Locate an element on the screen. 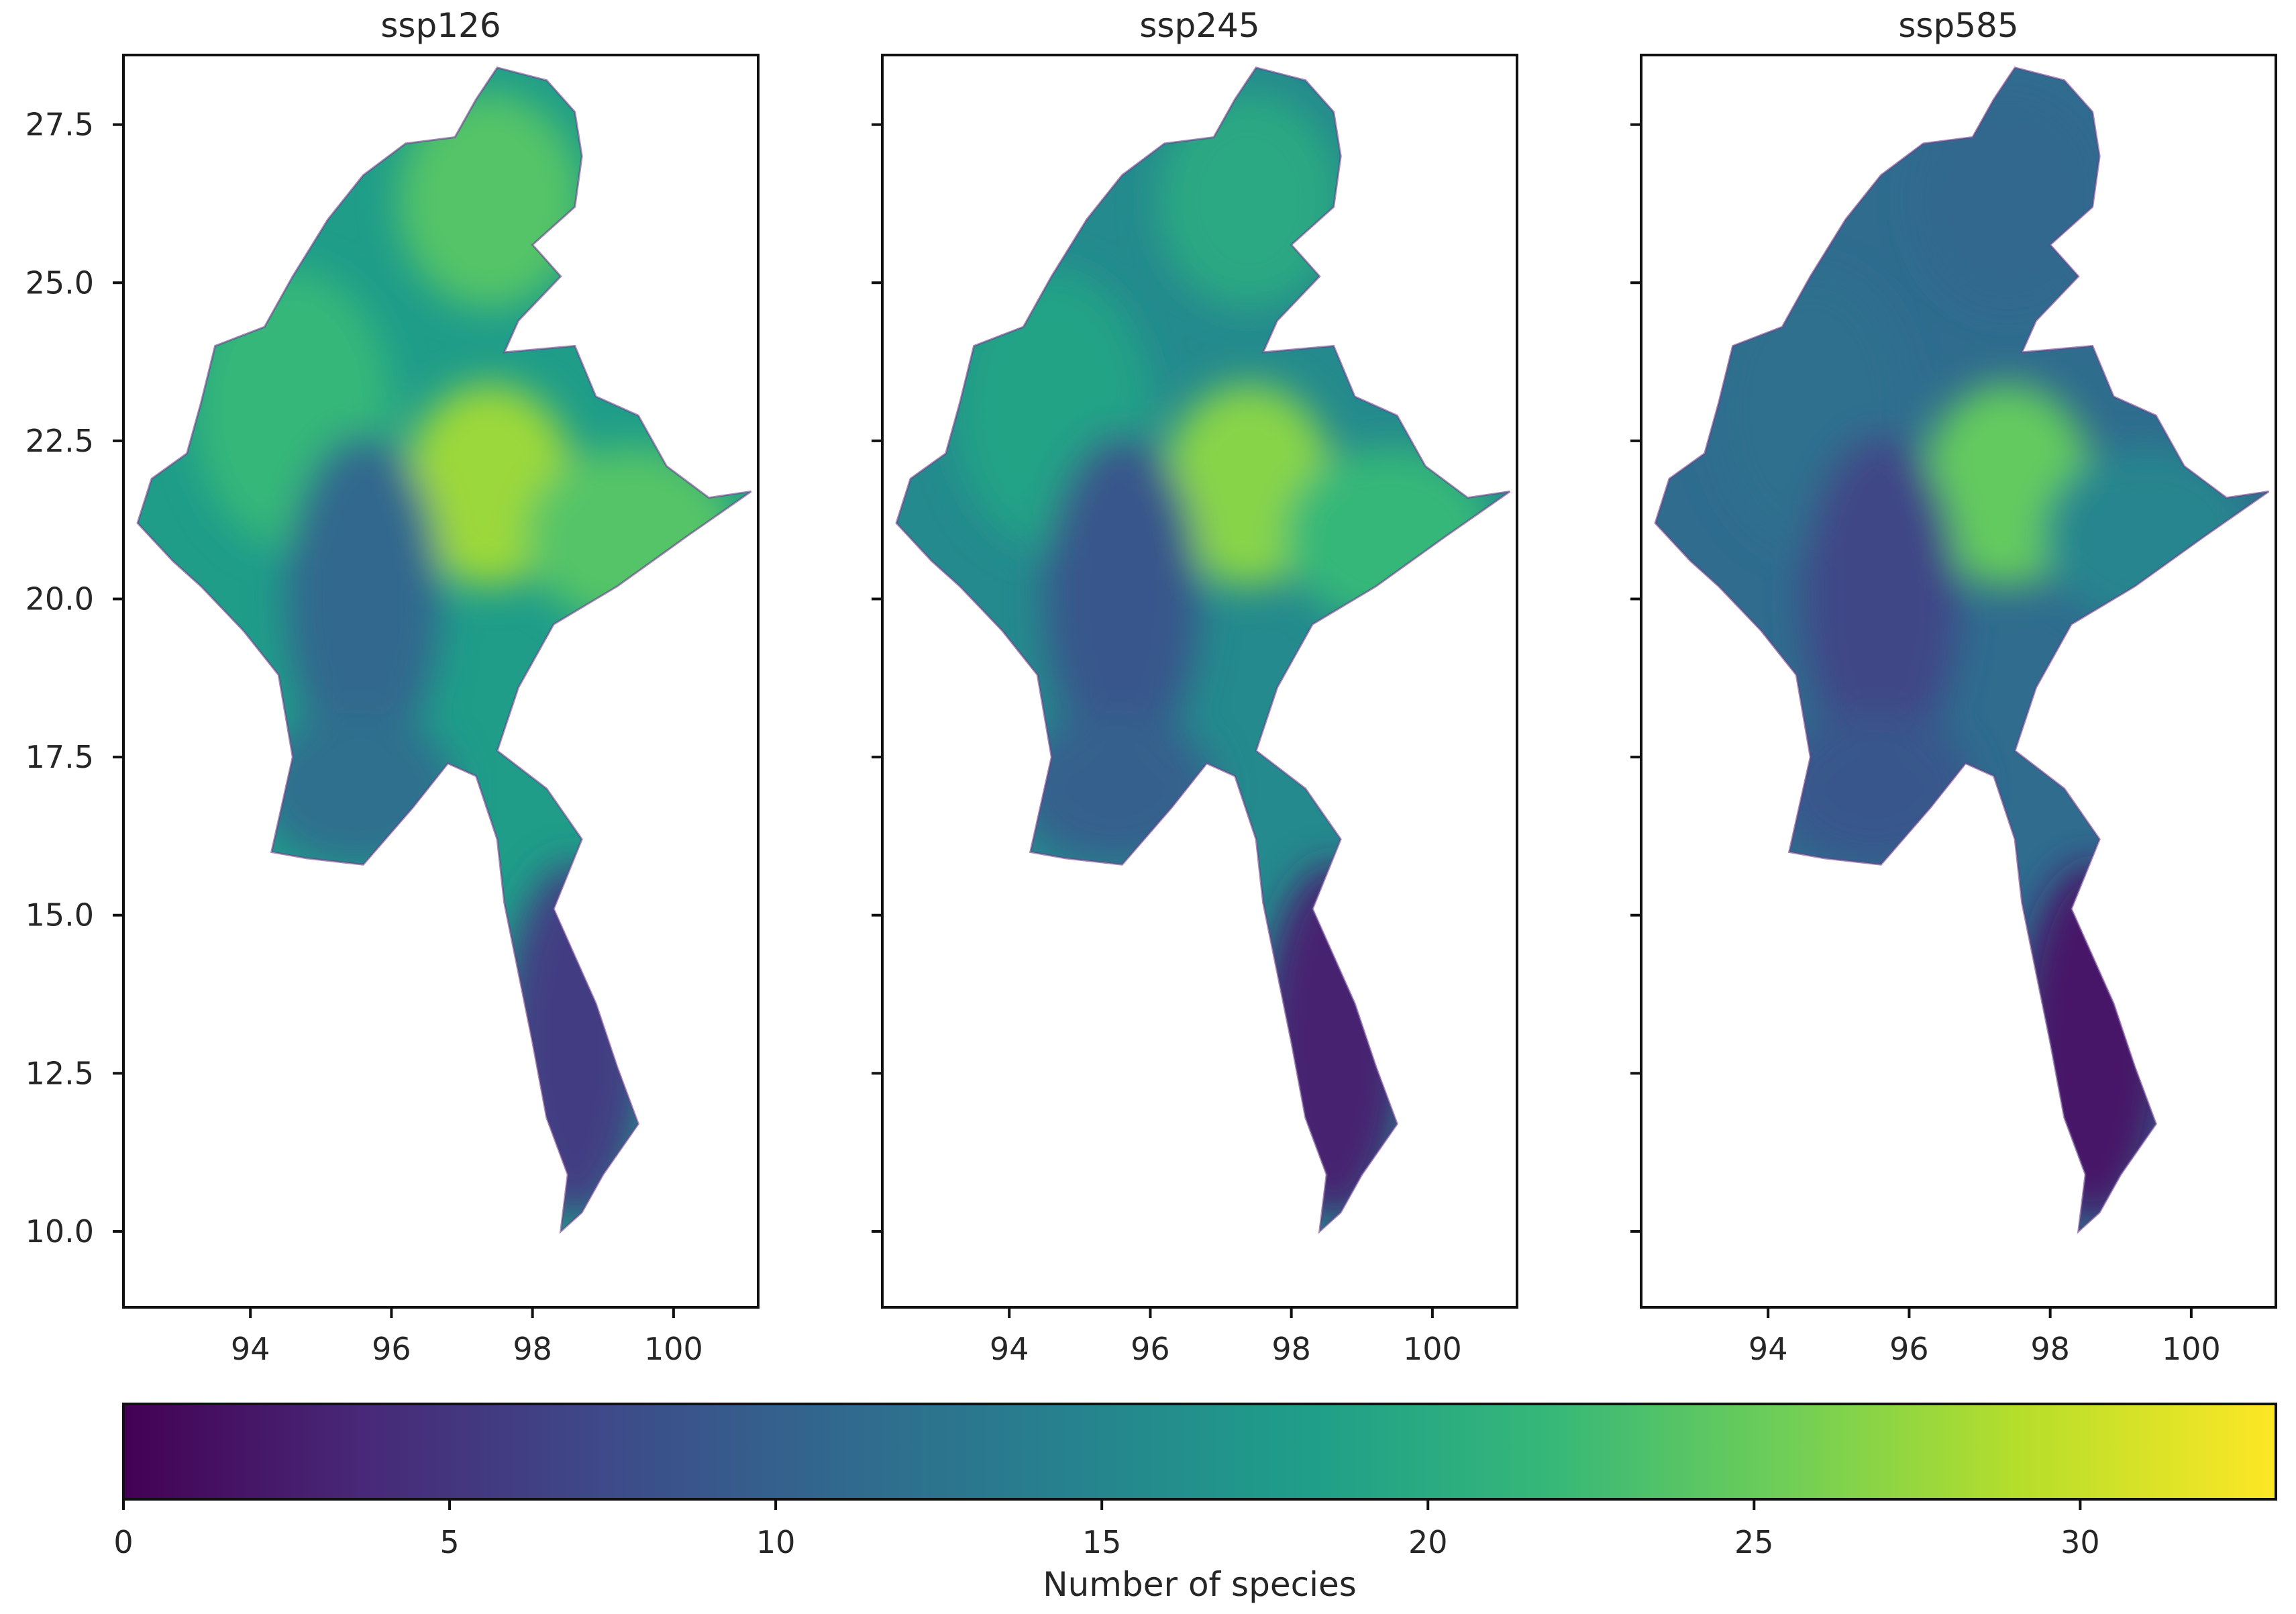 This screenshot has height=1614, width=2296. colorbar-ticks: 0 5 10 15 20 25 30 is located at coordinates (1106, 1529).